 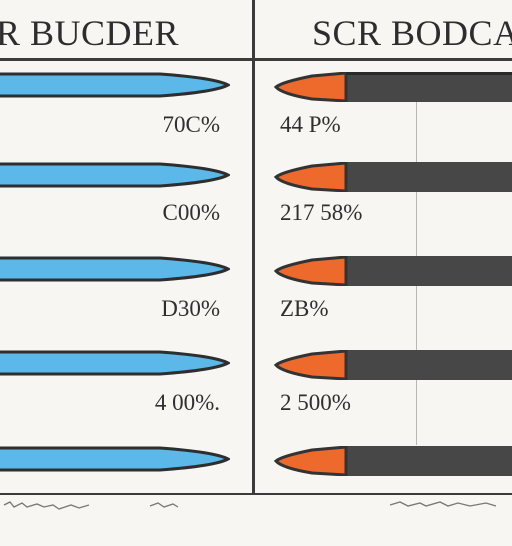 I want to click on footer-rule, so click(x=256, y=494).